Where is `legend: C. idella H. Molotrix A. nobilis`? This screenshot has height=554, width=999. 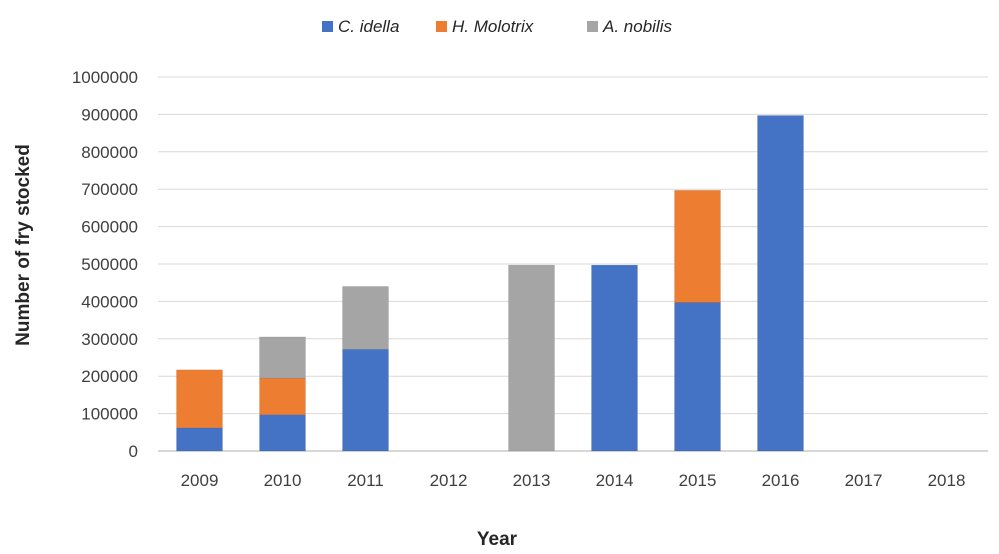
legend: C. idella H. Molotrix A. nobilis is located at coordinates (497, 26).